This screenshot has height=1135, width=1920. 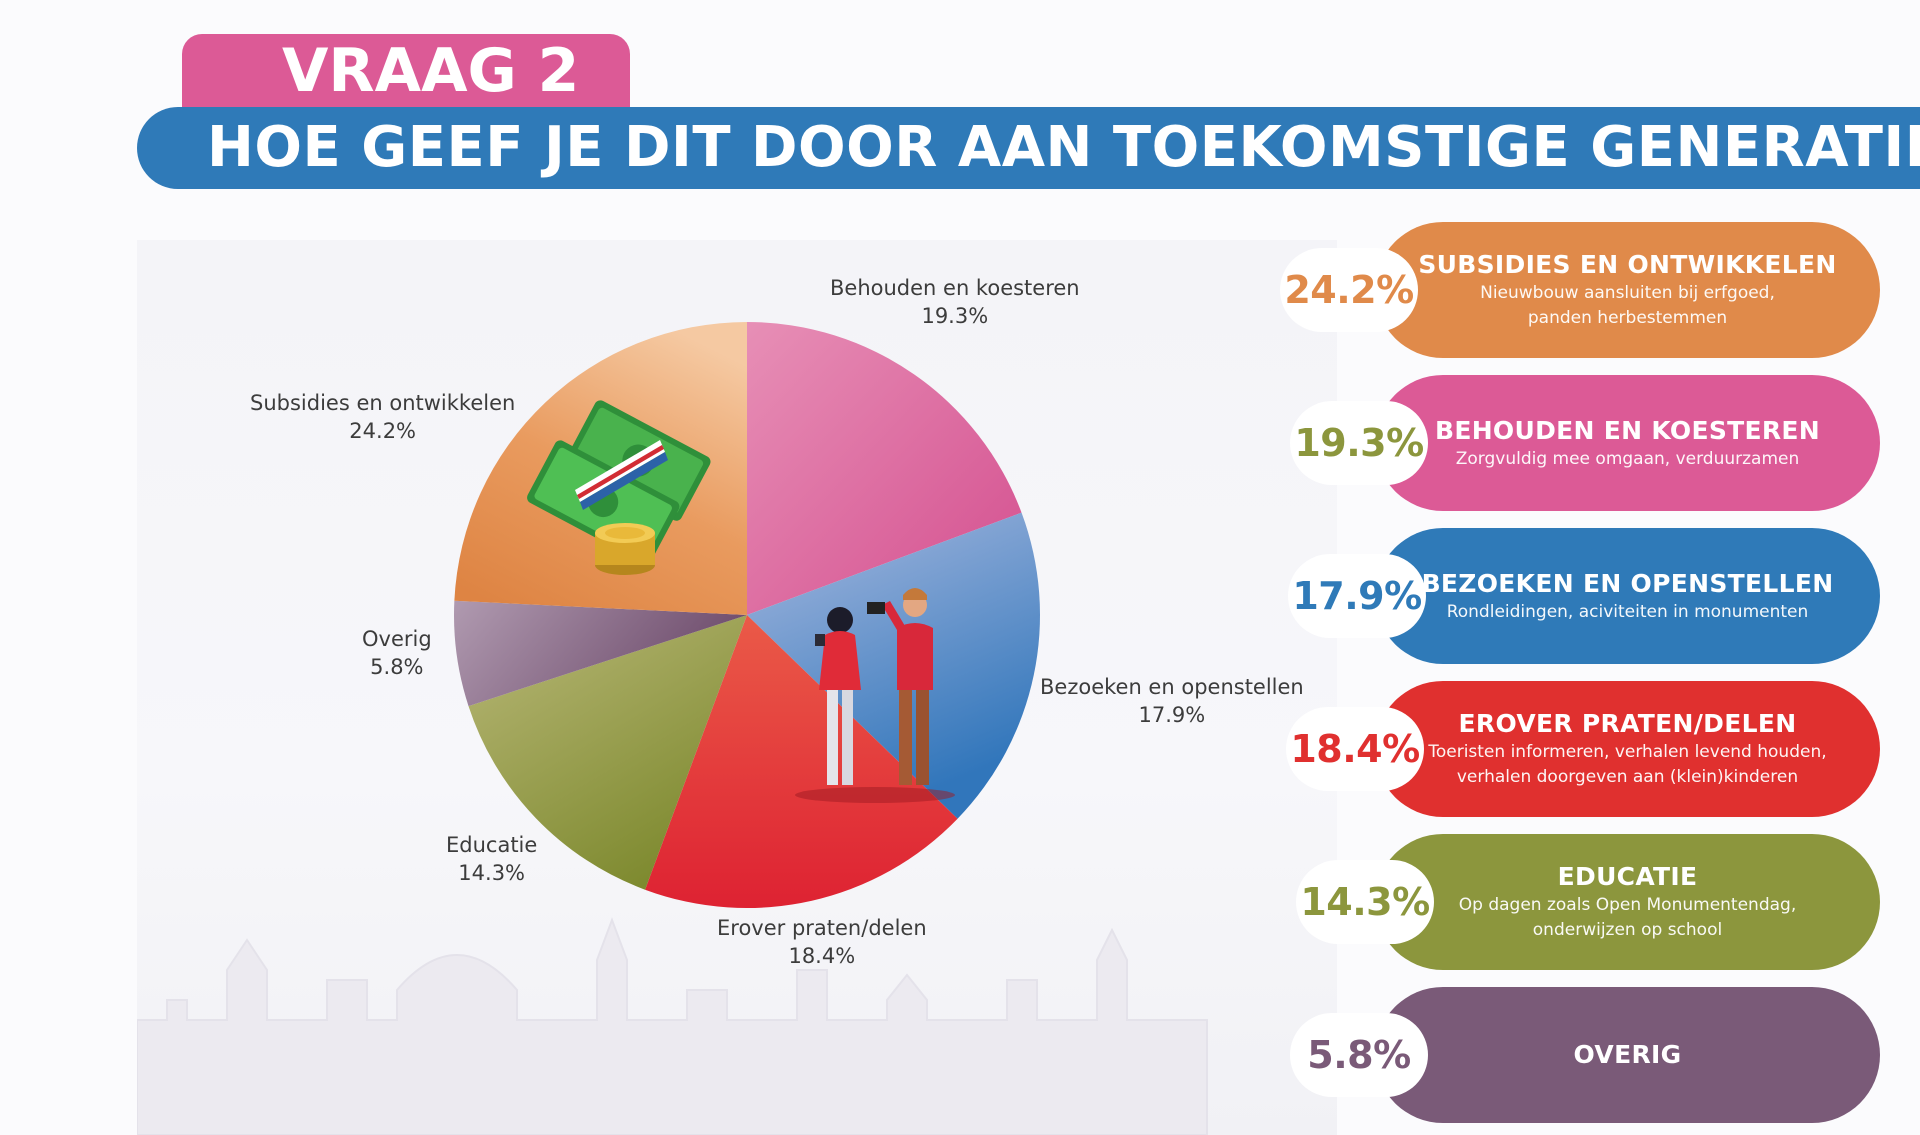 I want to click on pie-label-text: Educatie, so click(x=492, y=845).